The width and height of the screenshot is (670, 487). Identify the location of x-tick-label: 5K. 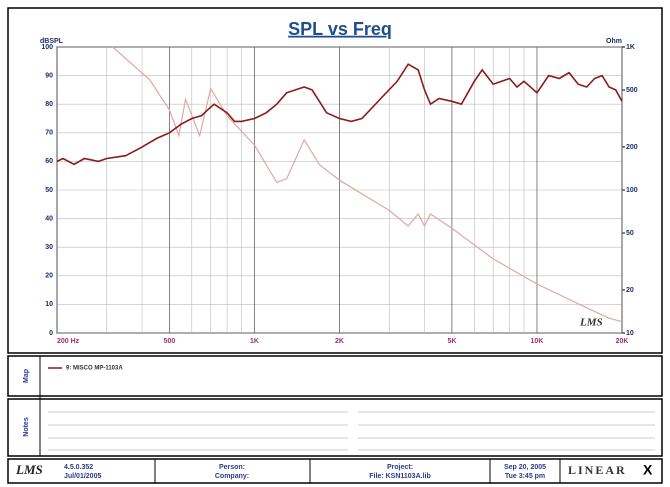
(451, 341).